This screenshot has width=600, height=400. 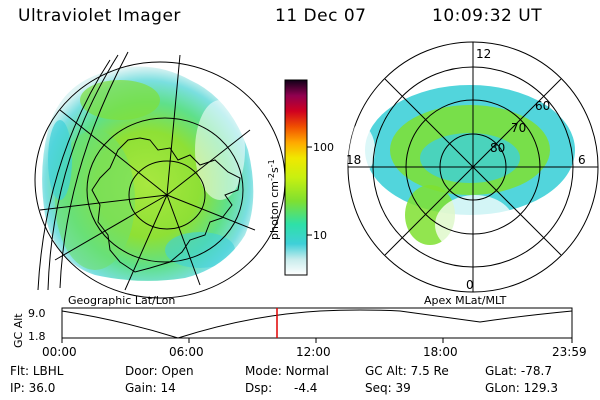 What do you see at coordinates (263, 371) in the screenshot?
I see `mode-label: Mode:` at bounding box center [263, 371].